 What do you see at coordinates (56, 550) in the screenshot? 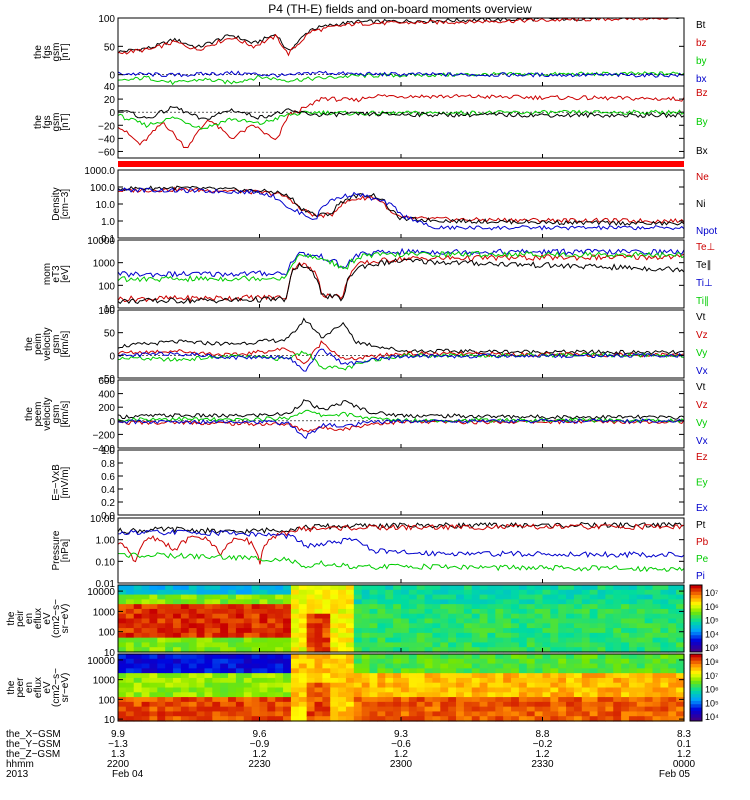
I see `panel-ylabel: Pressure` at bounding box center [56, 550].